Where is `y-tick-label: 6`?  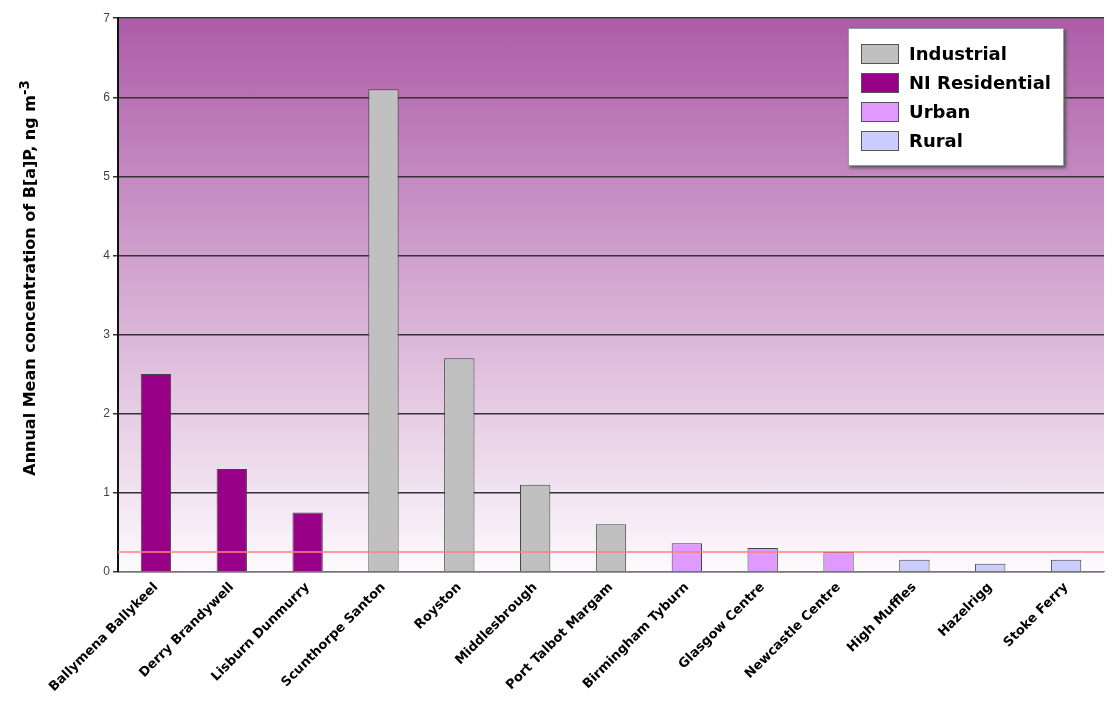
y-tick-label: 6 is located at coordinates (107, 96).